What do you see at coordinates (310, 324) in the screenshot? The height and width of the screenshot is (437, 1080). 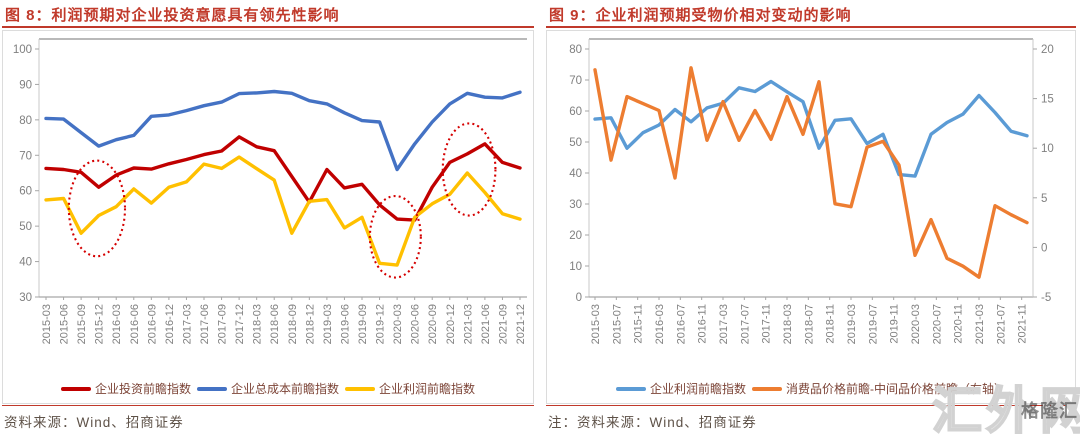 I see `svg-text: 2018-12` at bounding box center [310, 324].